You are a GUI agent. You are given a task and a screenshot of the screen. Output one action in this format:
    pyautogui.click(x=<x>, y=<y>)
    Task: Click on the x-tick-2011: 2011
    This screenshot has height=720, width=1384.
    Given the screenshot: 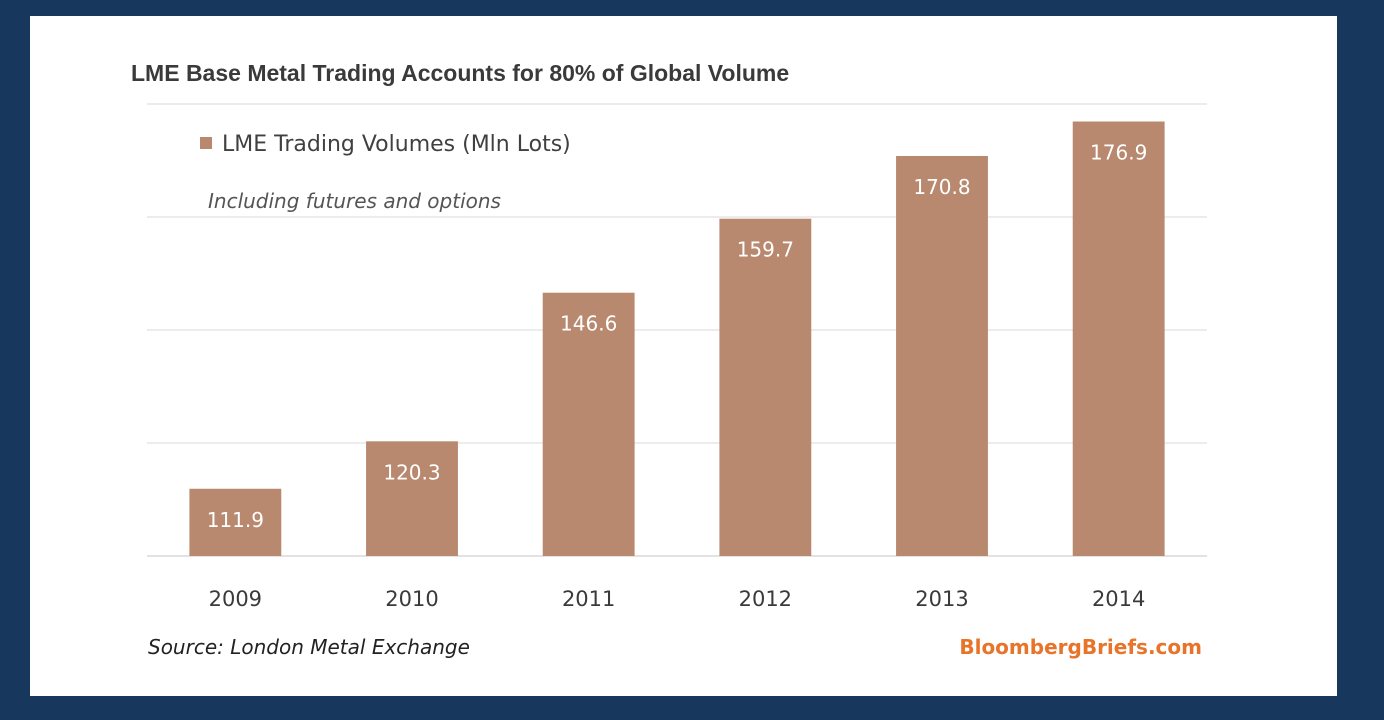 What is the action you would take?
    pyautogui.click(x=588, y=599)
    